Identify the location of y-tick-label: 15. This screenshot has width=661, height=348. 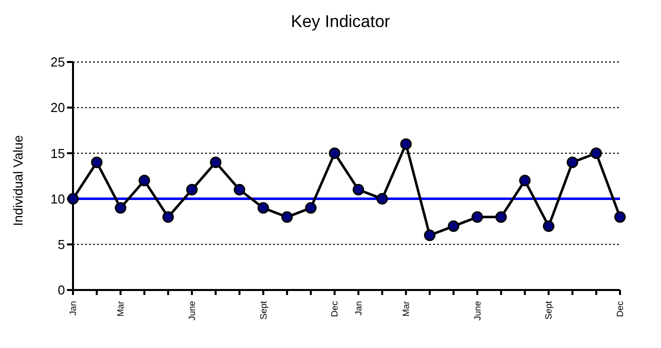
(57, 153).